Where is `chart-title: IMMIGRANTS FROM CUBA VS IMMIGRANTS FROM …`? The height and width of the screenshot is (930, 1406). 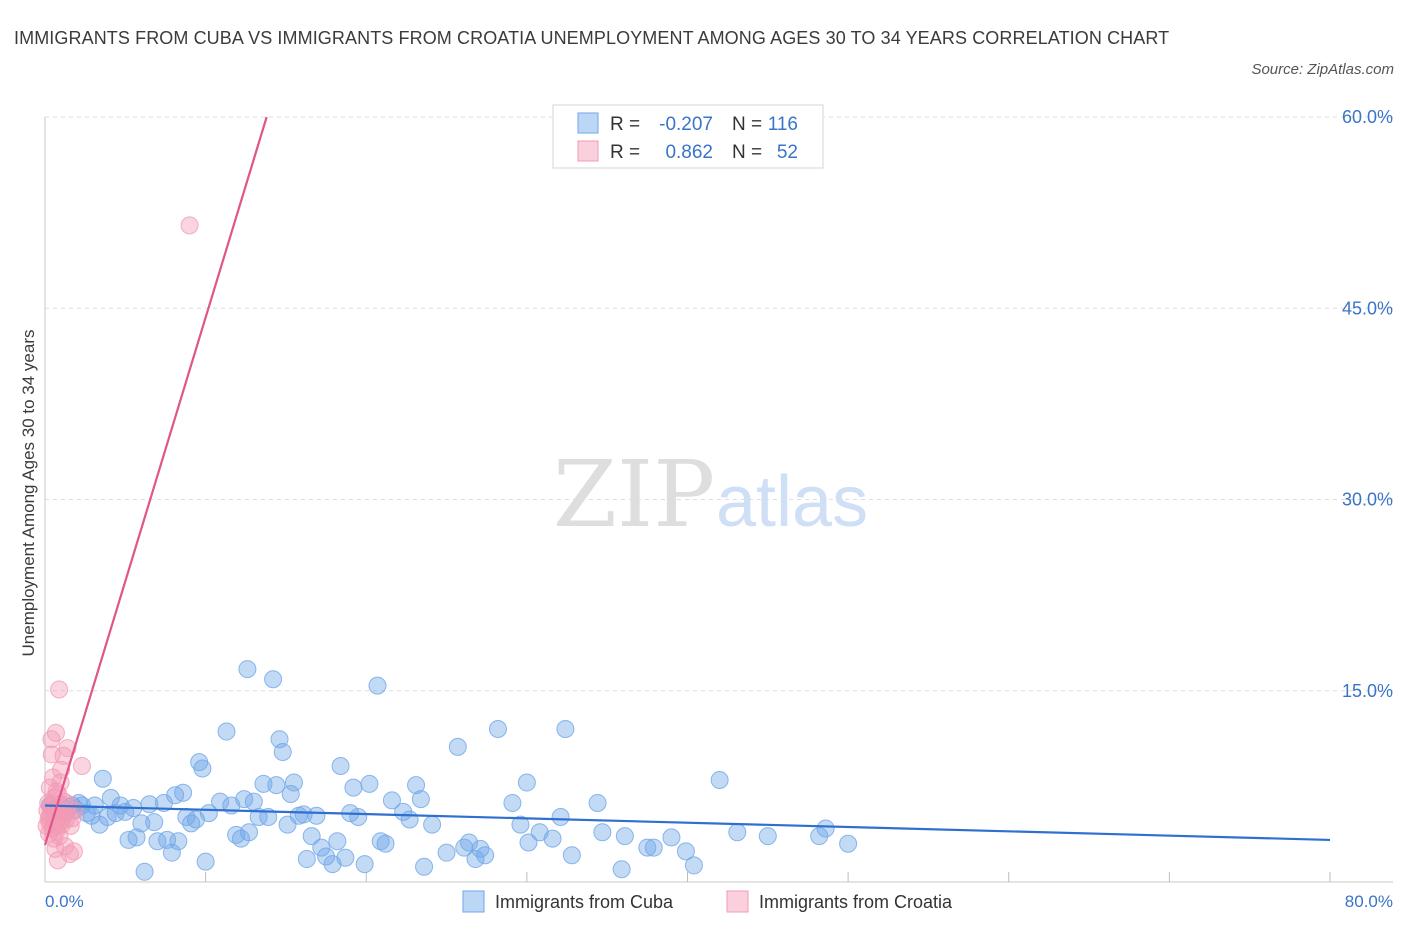 chart-title: IMMIGRANTS FROM CUBA VS IMMIGRANTS FROM … is located at coordinates (592, 38).